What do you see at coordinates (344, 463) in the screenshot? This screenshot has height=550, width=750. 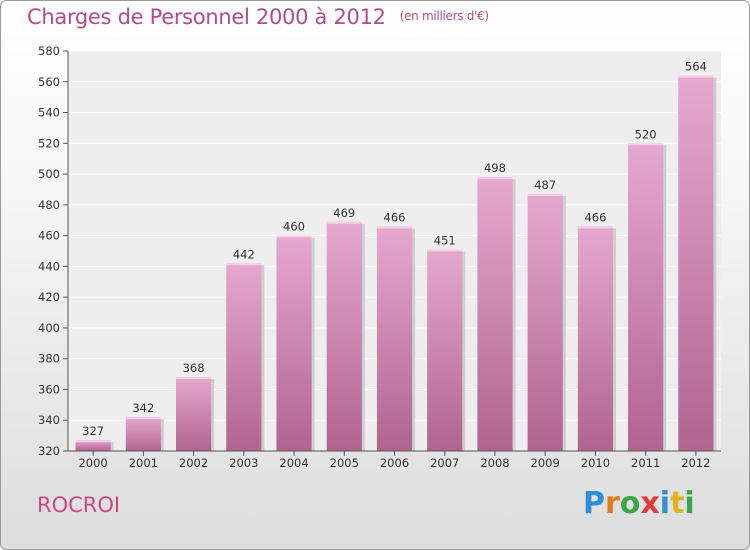 I see `x-tick-label: 2005` at bounding box center [344, 463].